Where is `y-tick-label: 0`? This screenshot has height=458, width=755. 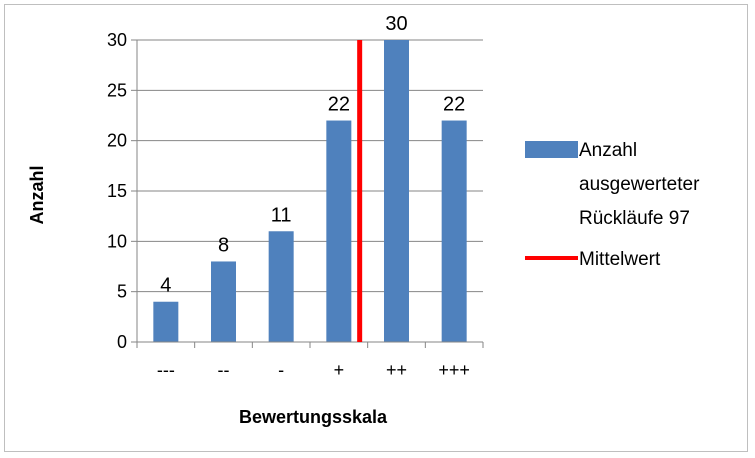 y-tick-label: 0 is located at coordinates (122, 342).